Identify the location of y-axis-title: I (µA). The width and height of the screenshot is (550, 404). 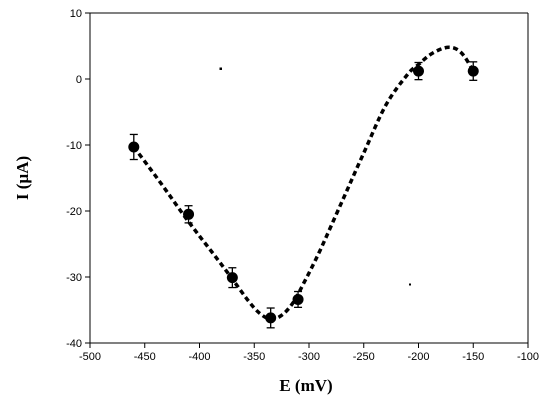
(22, 178).